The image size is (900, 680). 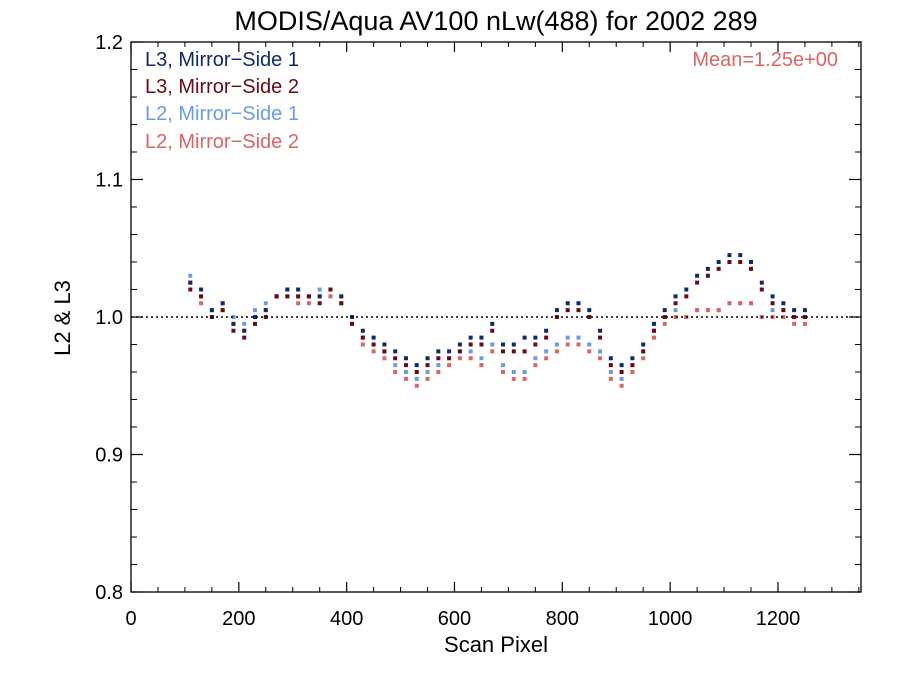 What do you see at coordinates (222, 114) in the screenshot?
I see `legend-entry-l2-ms1: L2, Mirror−Side 1` at bounding box center [222, 114].